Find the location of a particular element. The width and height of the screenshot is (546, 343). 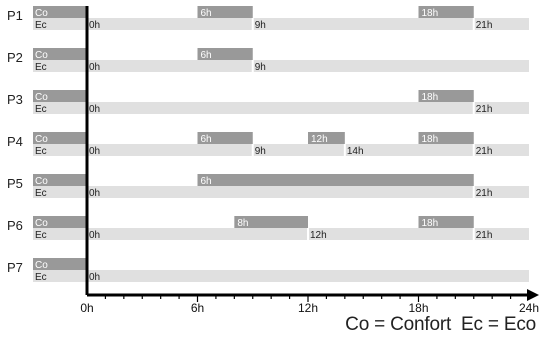

program-label: P6 is located at coordinates (15, 225).